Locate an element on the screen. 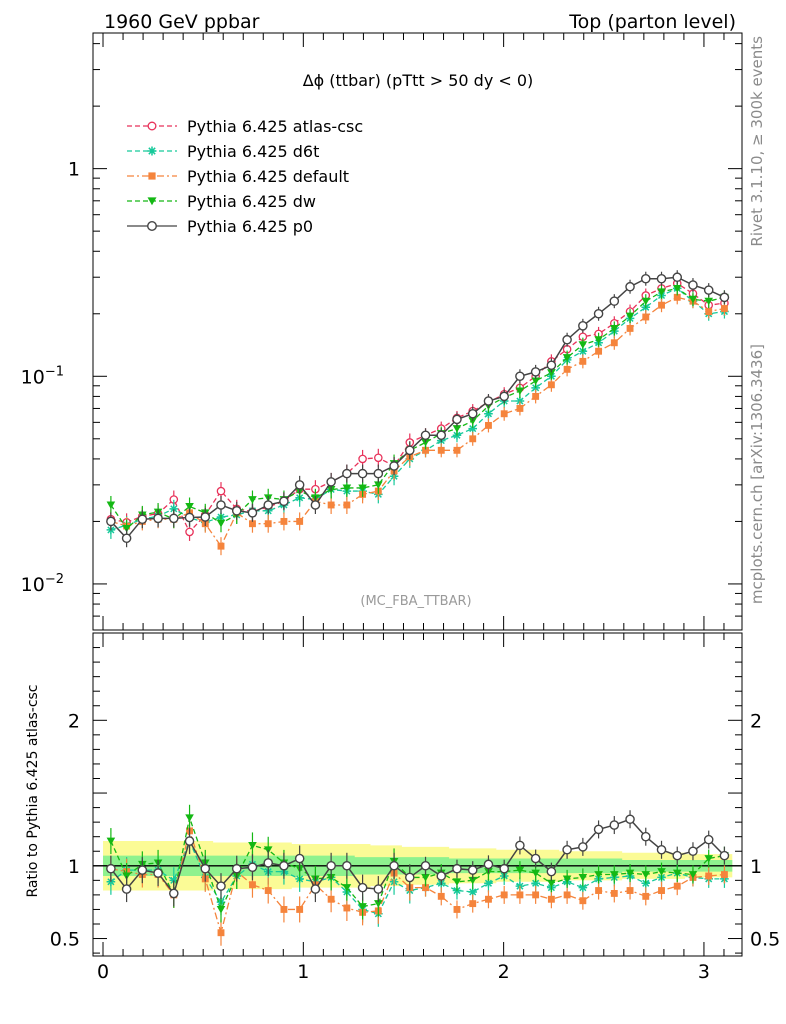 This screenshot has width=786, height=1024. mcplots-label: mcplots.cern.ch [arXiv:1306.3436] is located at coordinates (757, 474).